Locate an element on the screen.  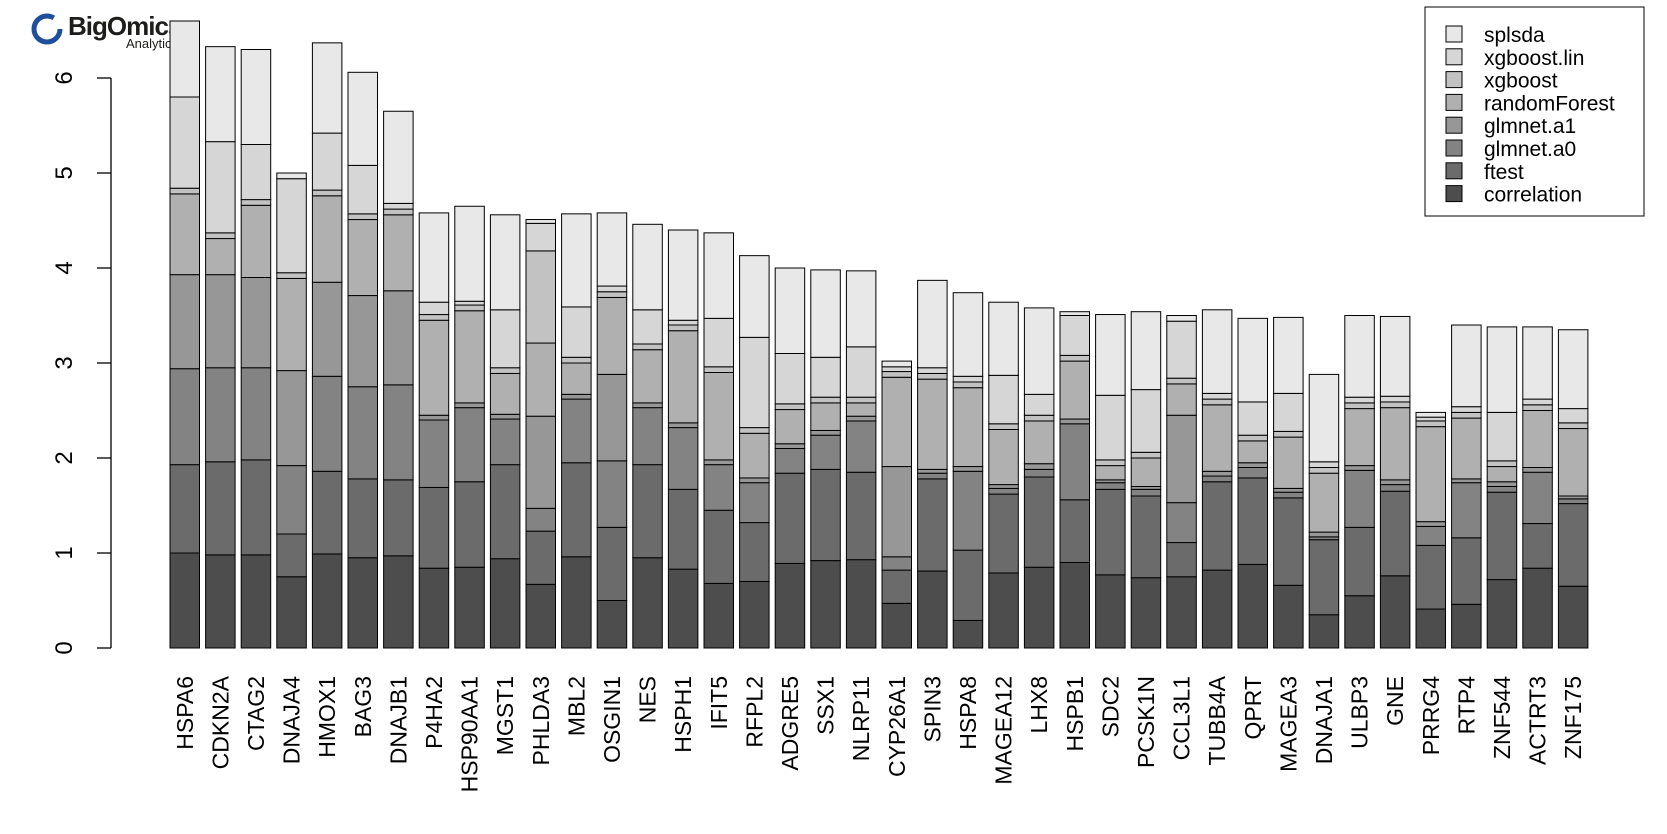
legend-swatch-glmnet.a0 is located at coordinates (1454, 148).